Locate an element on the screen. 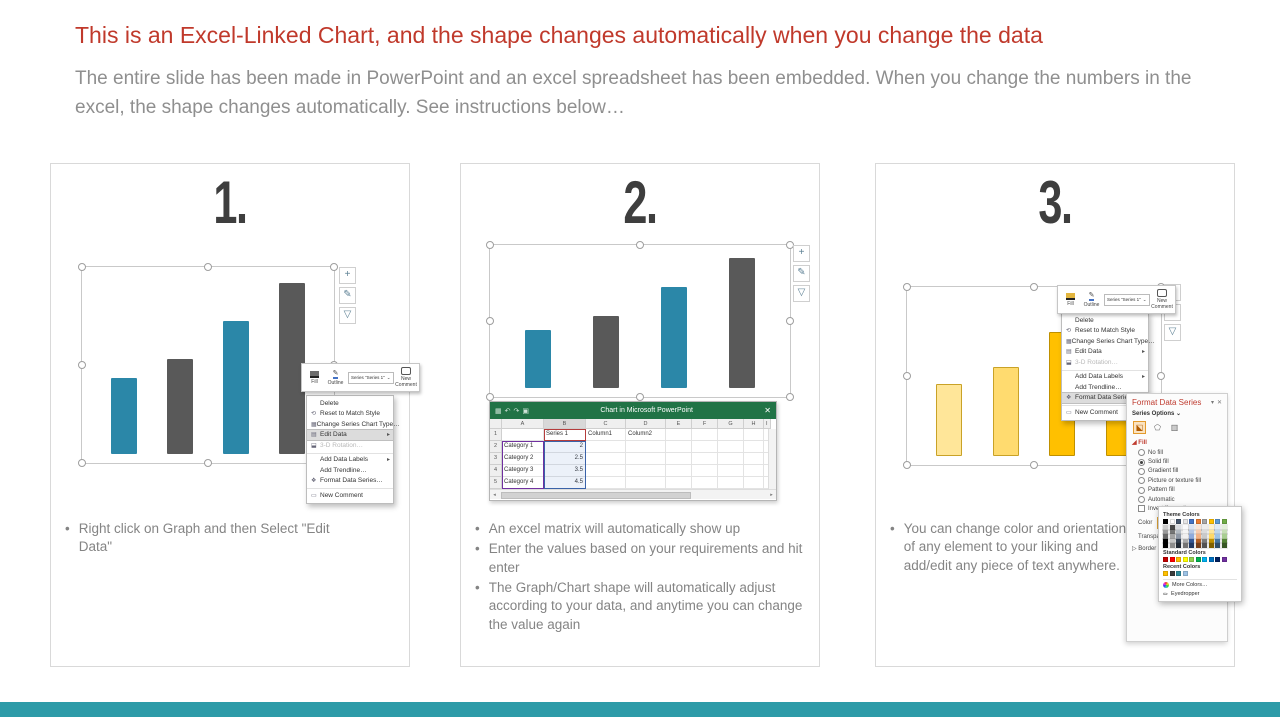  scroll-right-icon: ▸ is located at coordinates (771, 494).